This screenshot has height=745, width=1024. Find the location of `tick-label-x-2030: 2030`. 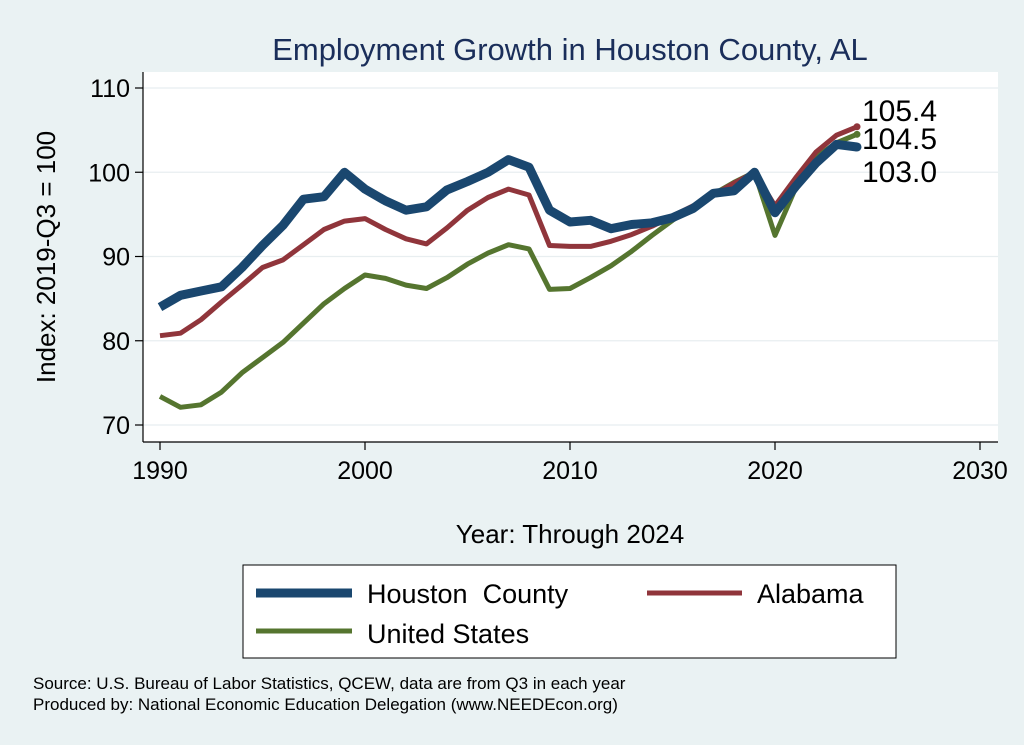

tick-label-x-2030: 2030 is located at coordinates (980, 471).